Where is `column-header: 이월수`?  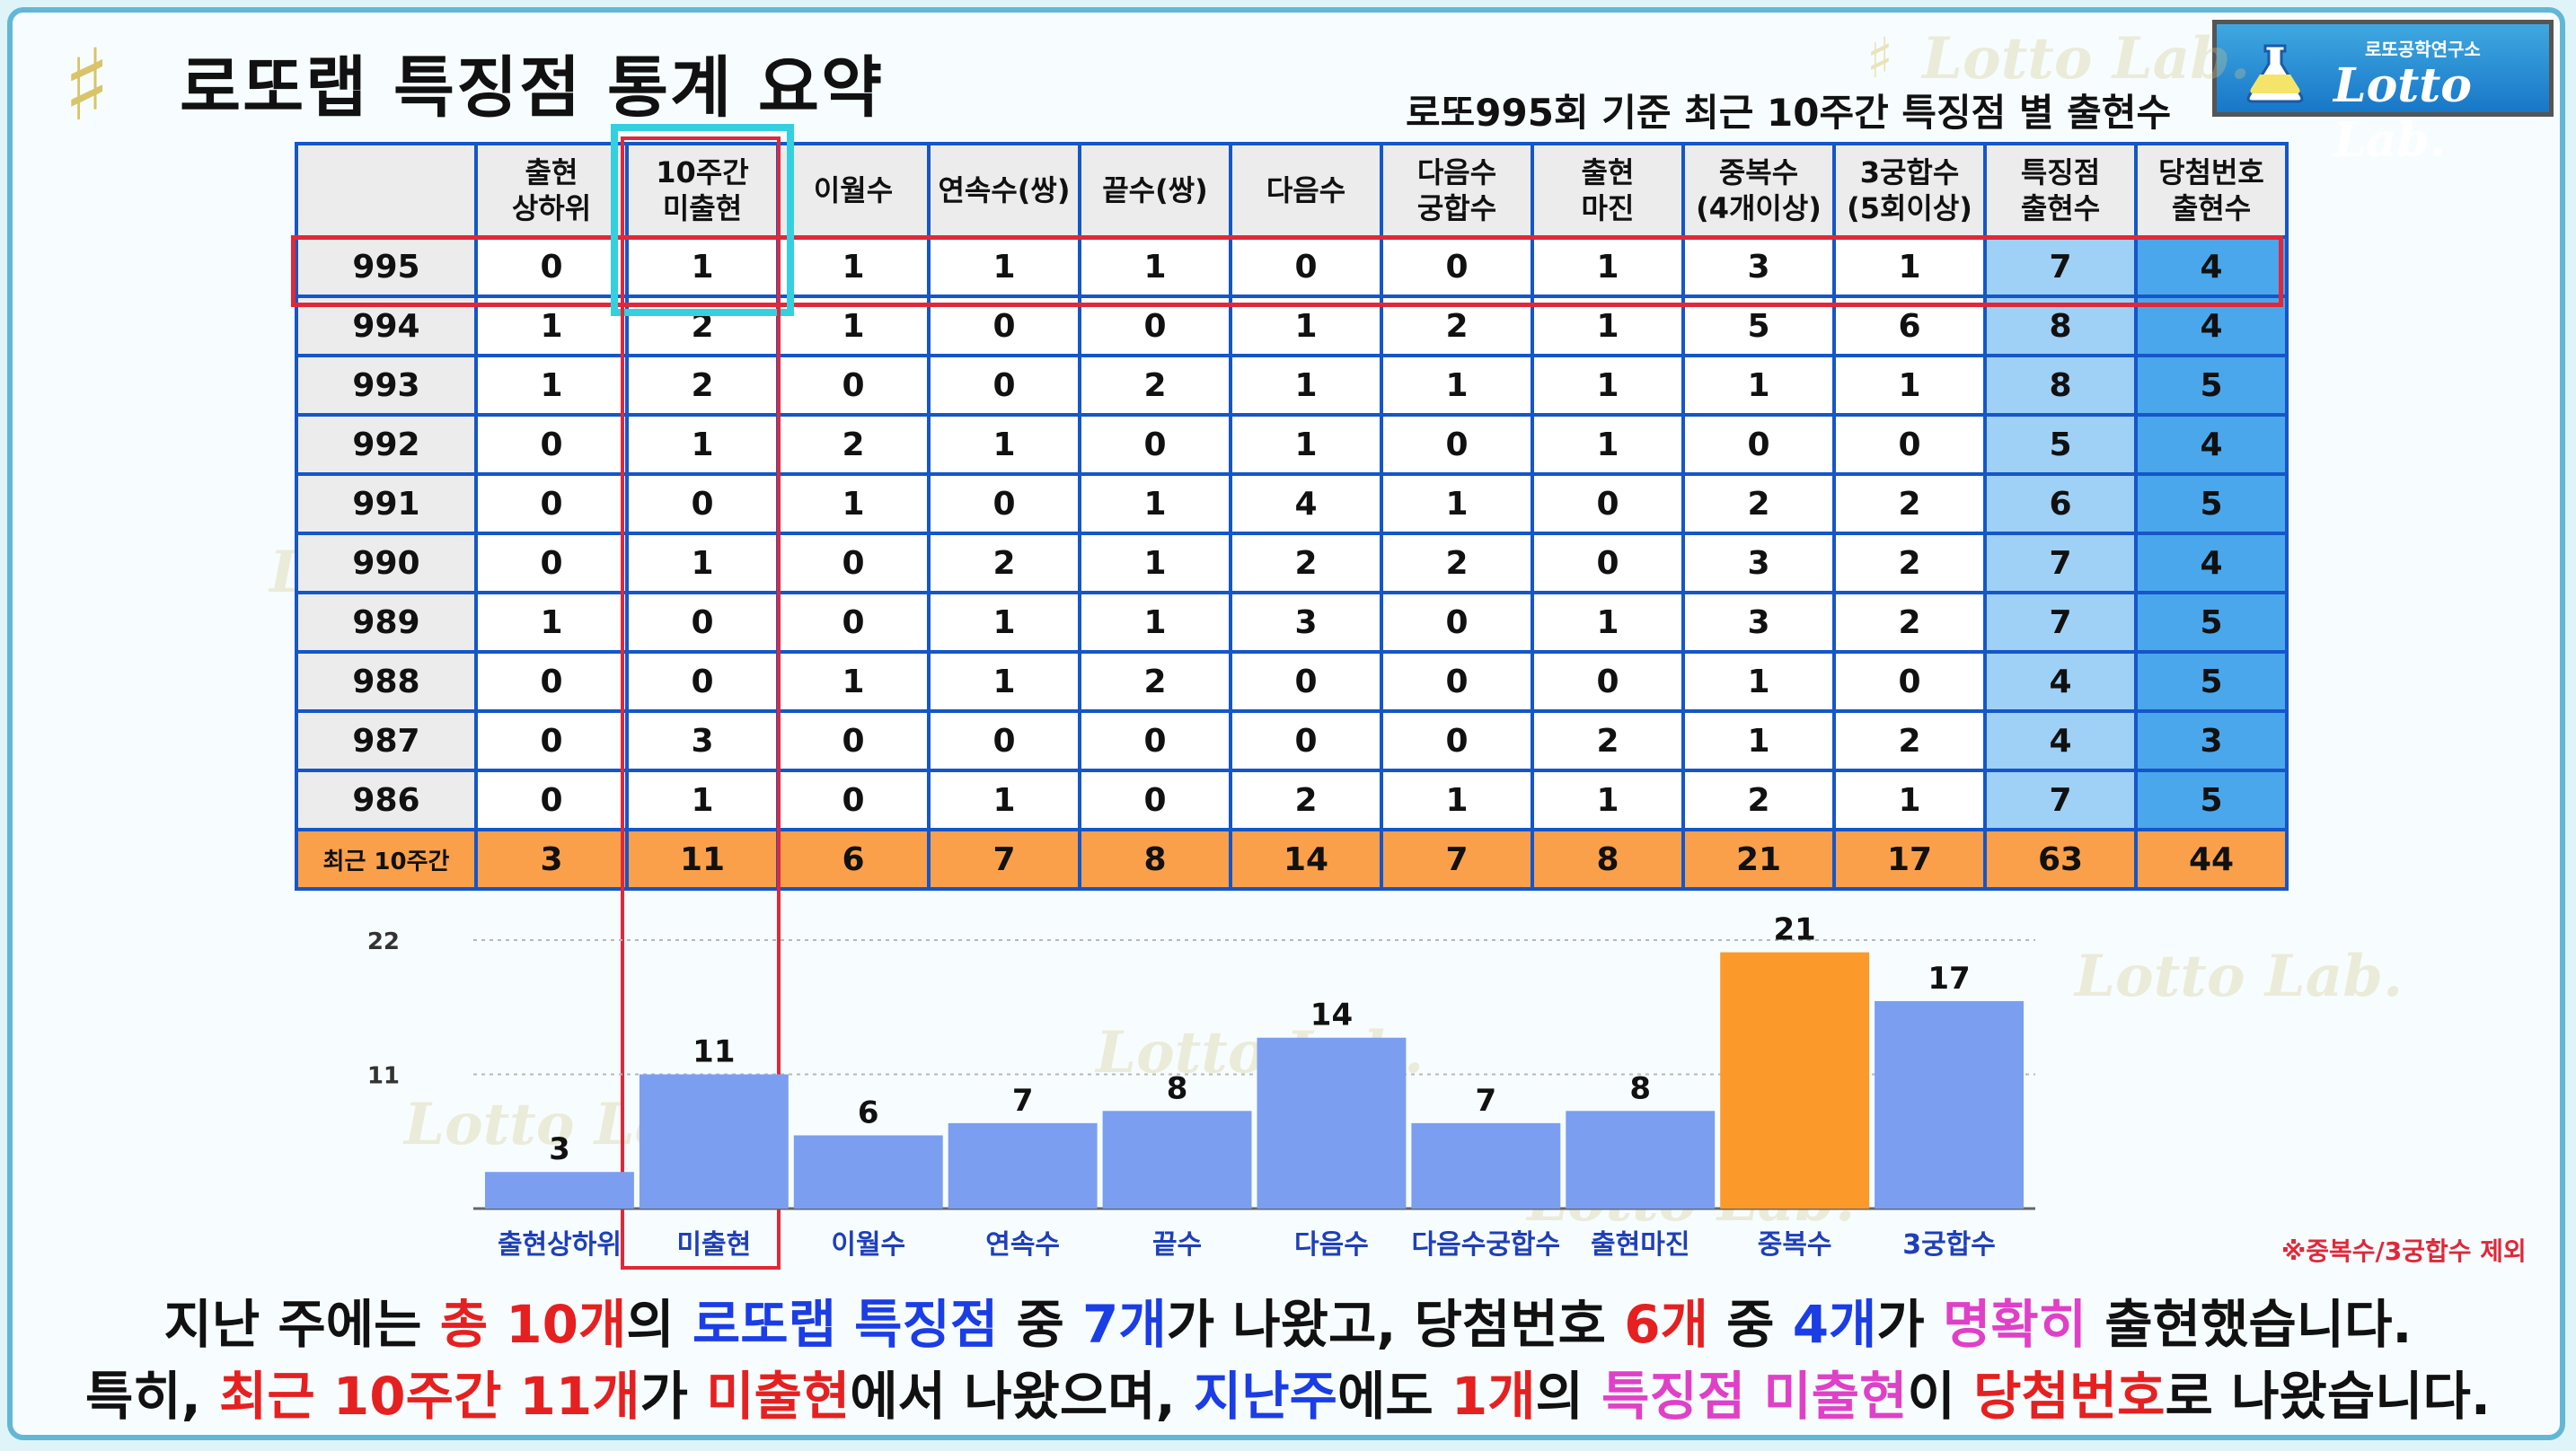 column-header: 이월수 is located at coordinates (853, 190).